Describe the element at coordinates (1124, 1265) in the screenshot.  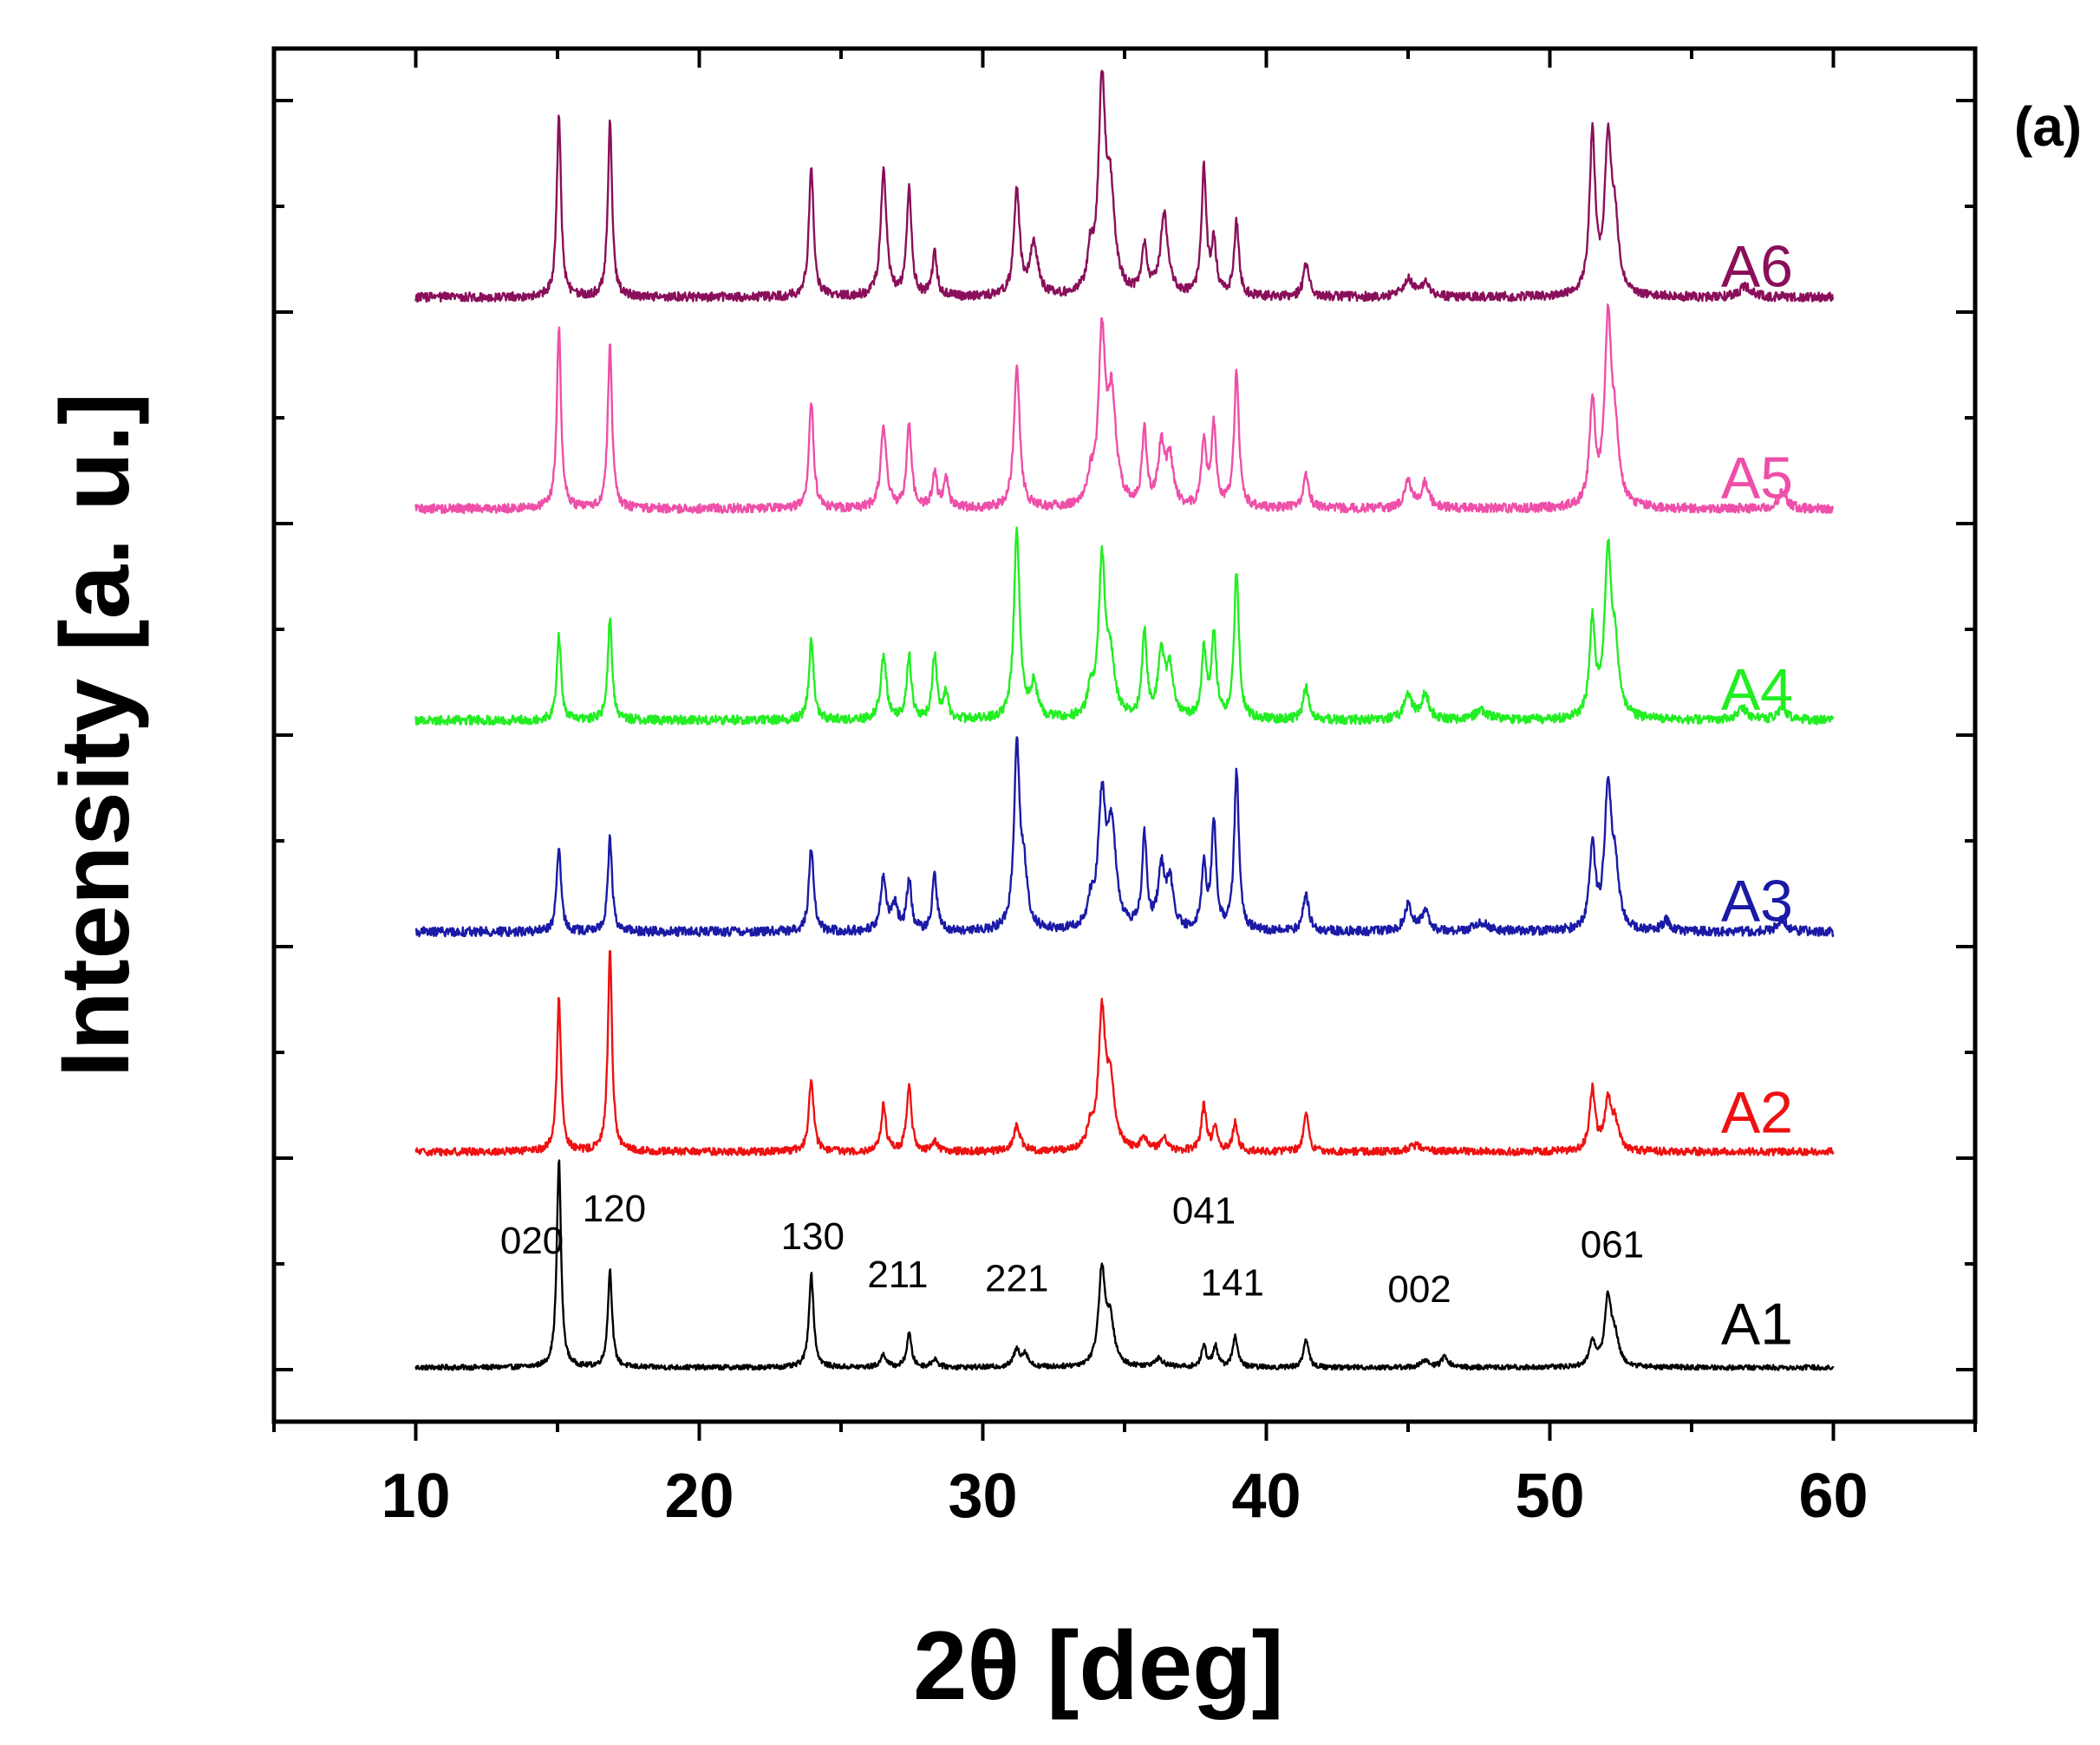
I see `series-line-a1` at that location.